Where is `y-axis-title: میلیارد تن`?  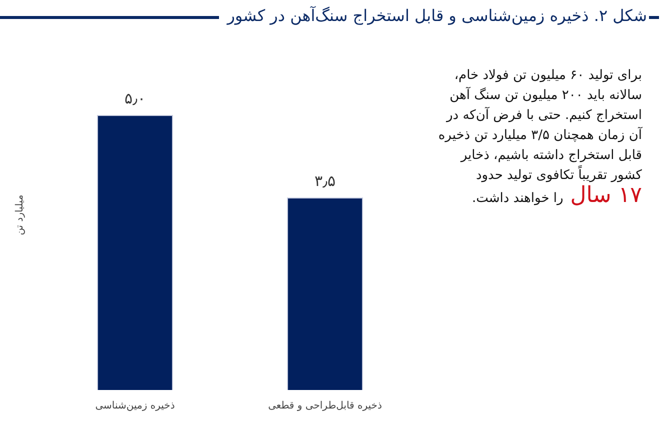
y-axis-title: میلیارد تن is located at coordinates (20, 215).